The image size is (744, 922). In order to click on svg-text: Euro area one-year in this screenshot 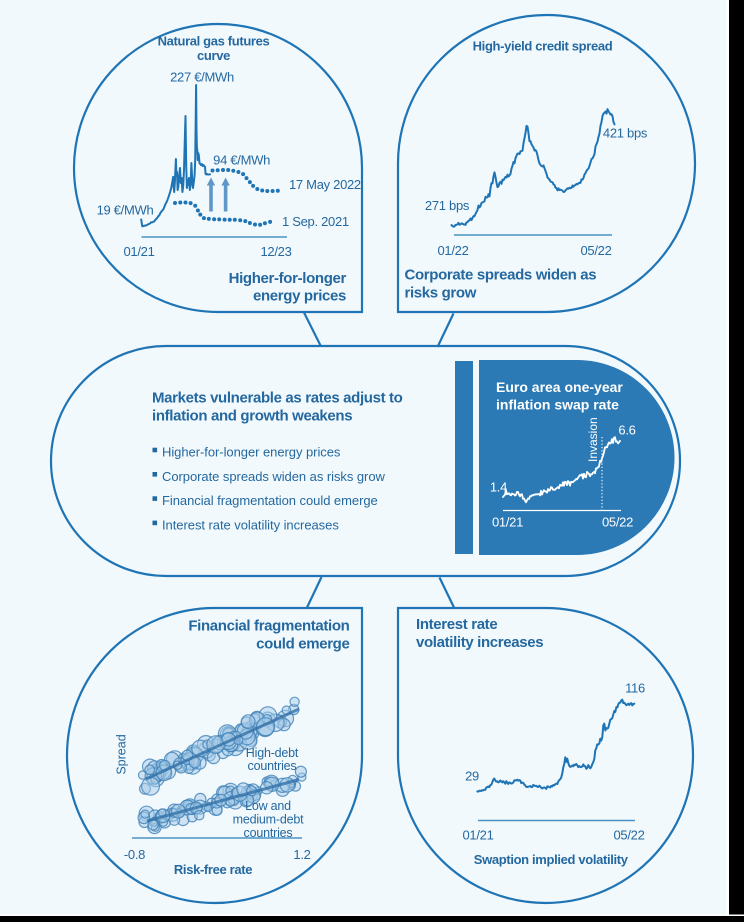, I will do `click(559, 387)`.